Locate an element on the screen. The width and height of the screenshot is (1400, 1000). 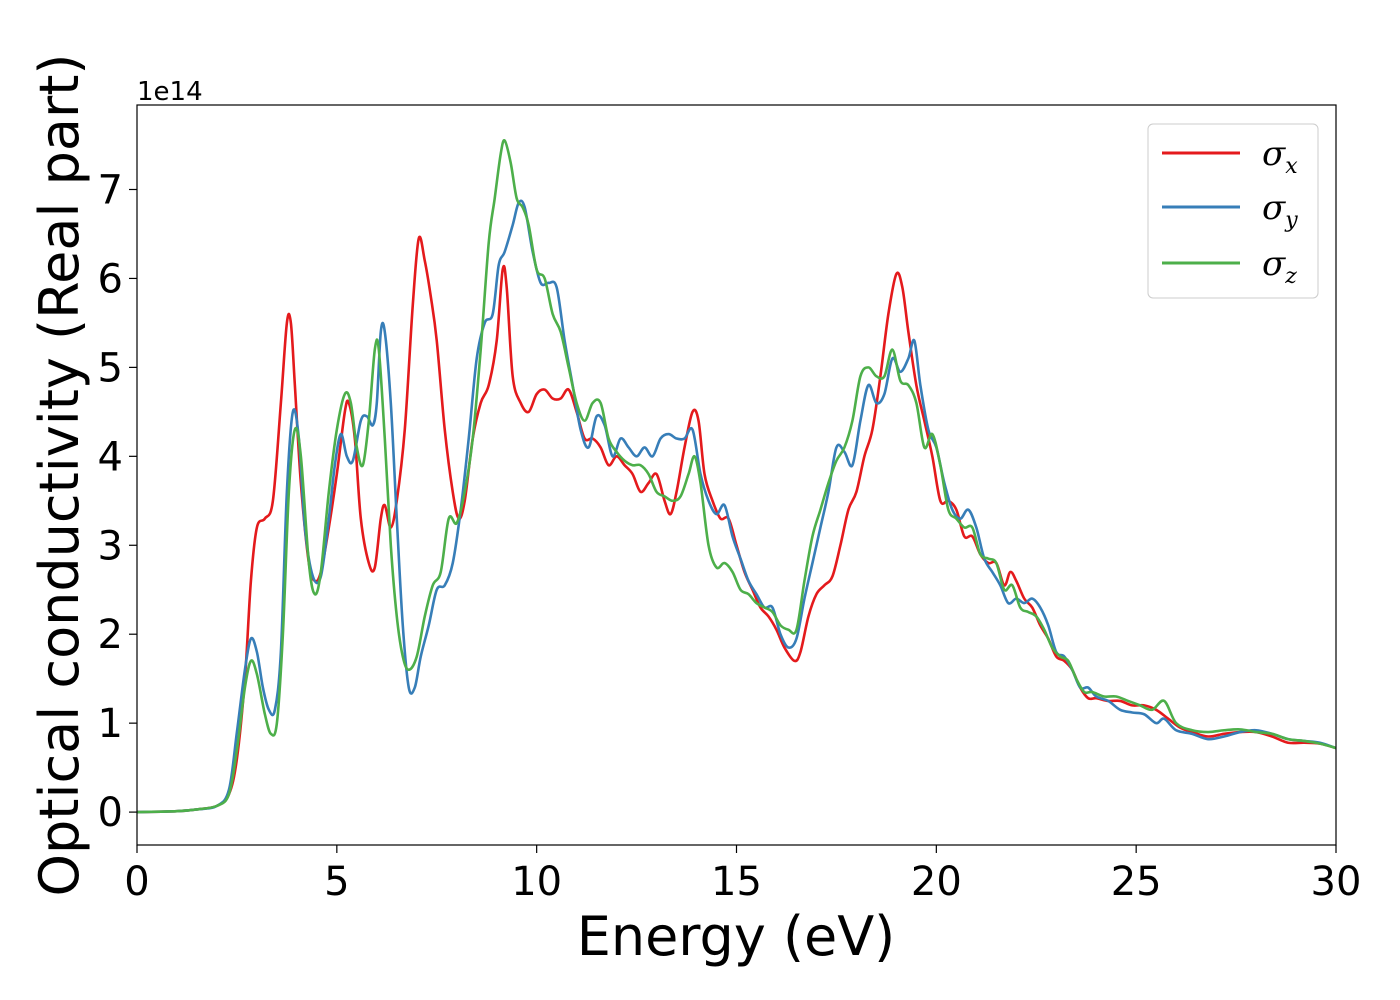
y-tick-label: 6 is located at coordinates (110, 279).